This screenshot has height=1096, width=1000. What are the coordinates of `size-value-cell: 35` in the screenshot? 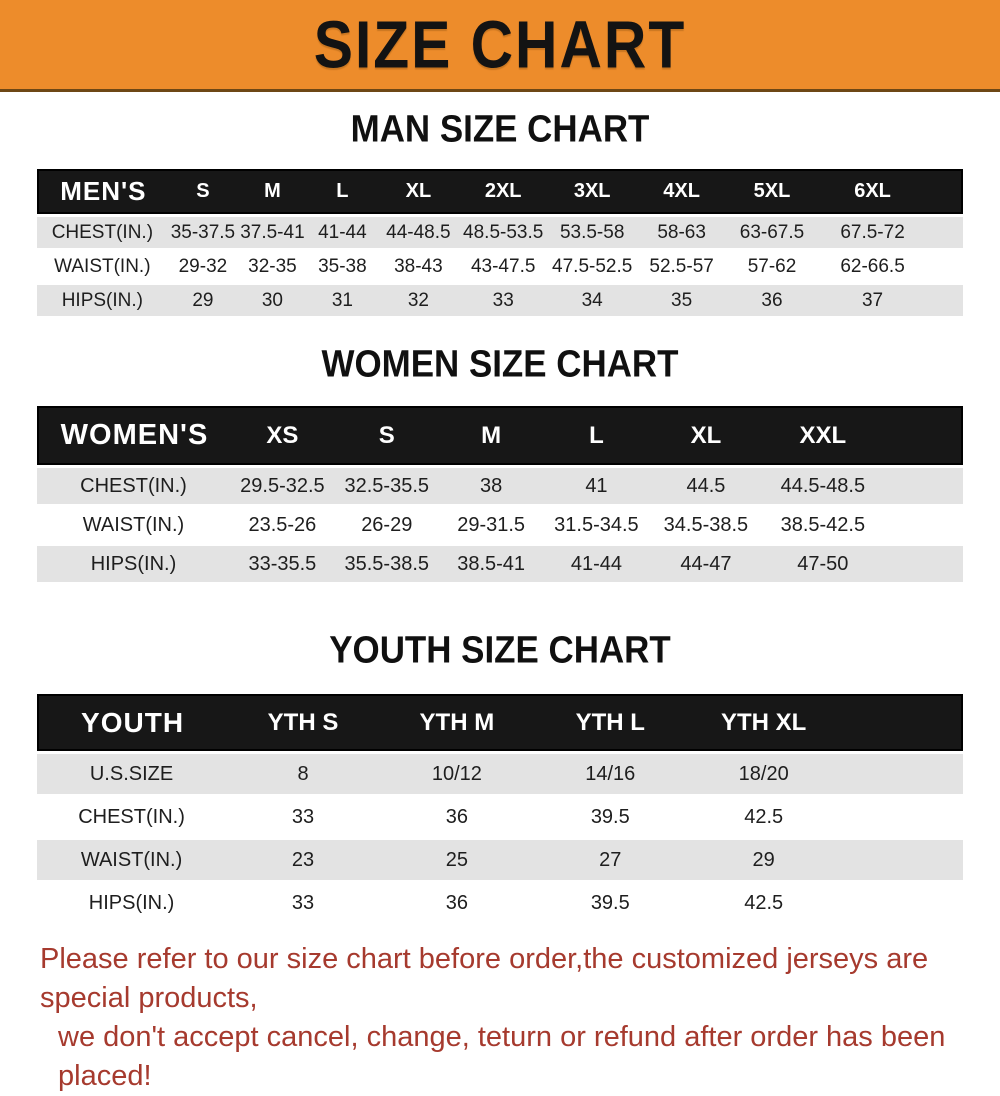 It's located at (681, 300).